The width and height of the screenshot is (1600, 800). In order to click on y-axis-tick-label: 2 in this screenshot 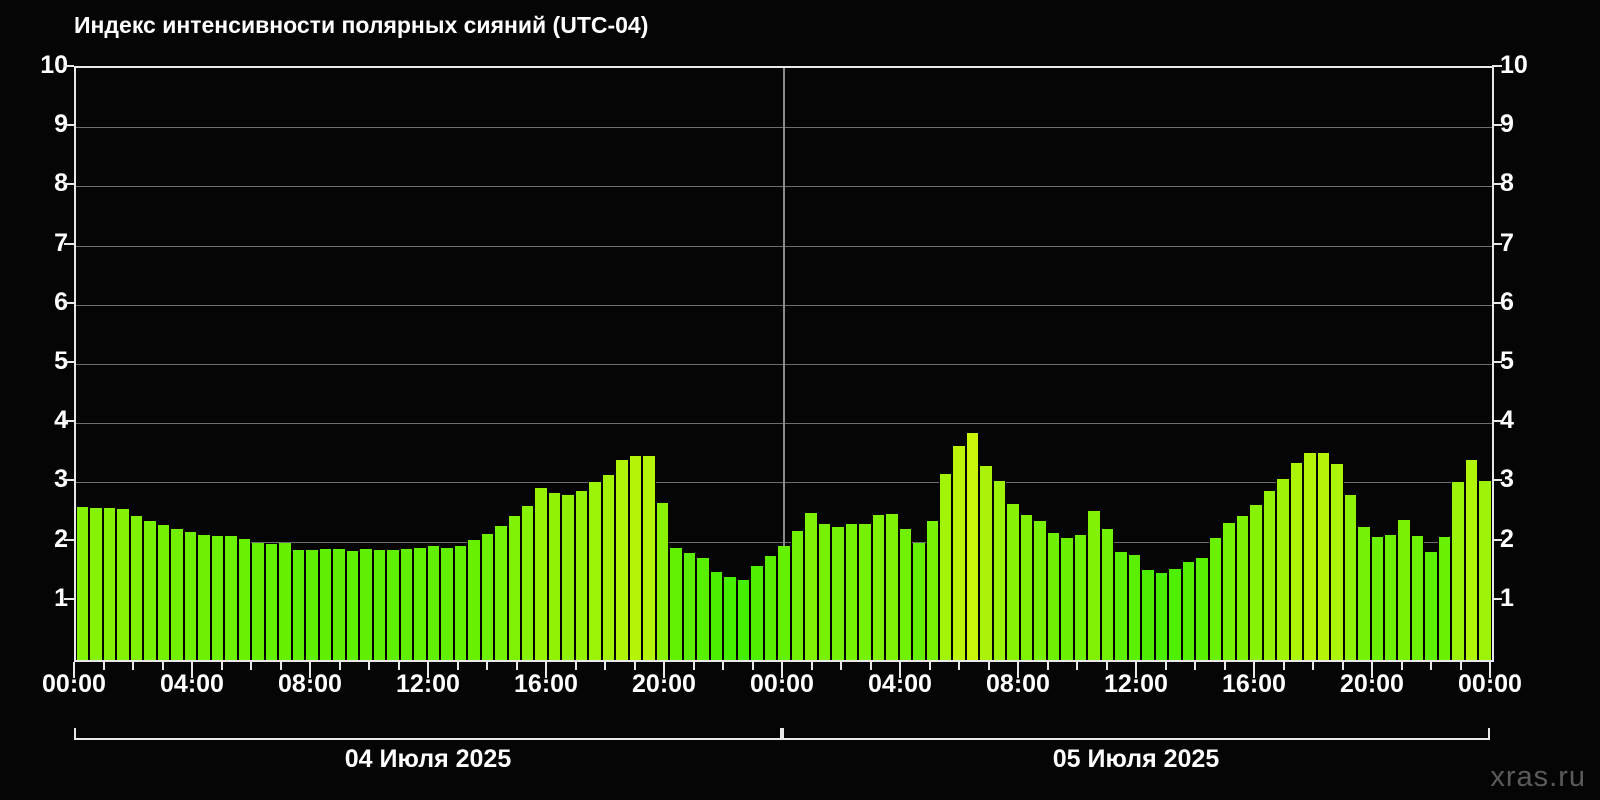, I will do `click(1507, 538)`.